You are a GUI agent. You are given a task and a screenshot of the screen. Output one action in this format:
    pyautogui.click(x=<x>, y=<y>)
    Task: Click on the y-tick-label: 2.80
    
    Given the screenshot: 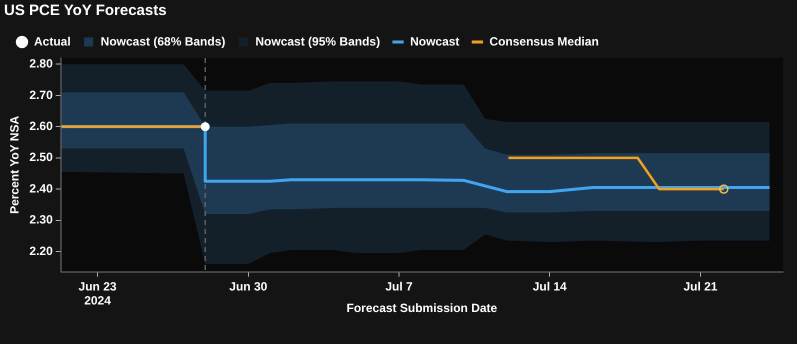 What is the action you would take?
    pyautogui.click(x=41, y=63)
    